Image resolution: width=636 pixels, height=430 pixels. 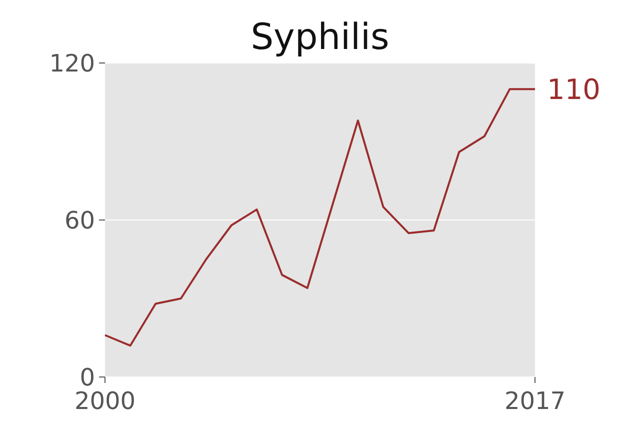 What do you see at coordinates (573, 89) in the screenshot?
I see `annotation: 110` at bounding box center [573, 89].